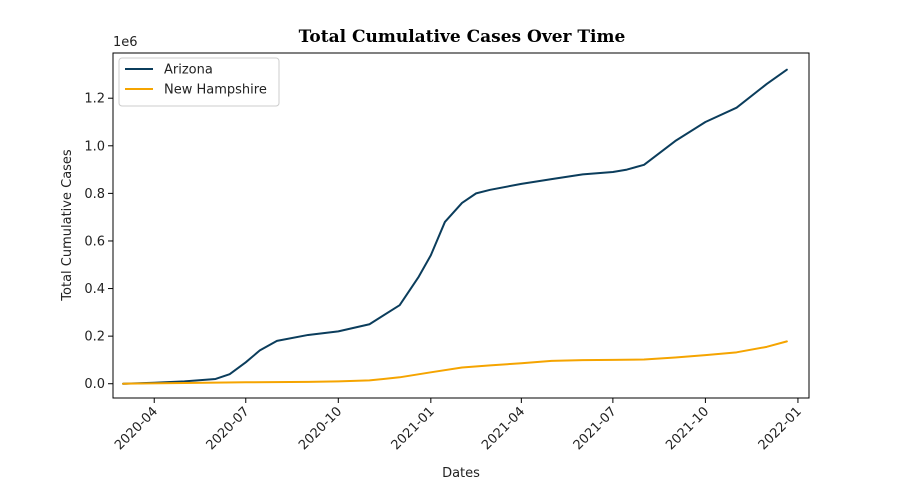  Describe the element at coordinates (320, 428) in the screenshot. I see `x-tick-label: 2020-10` at that location.